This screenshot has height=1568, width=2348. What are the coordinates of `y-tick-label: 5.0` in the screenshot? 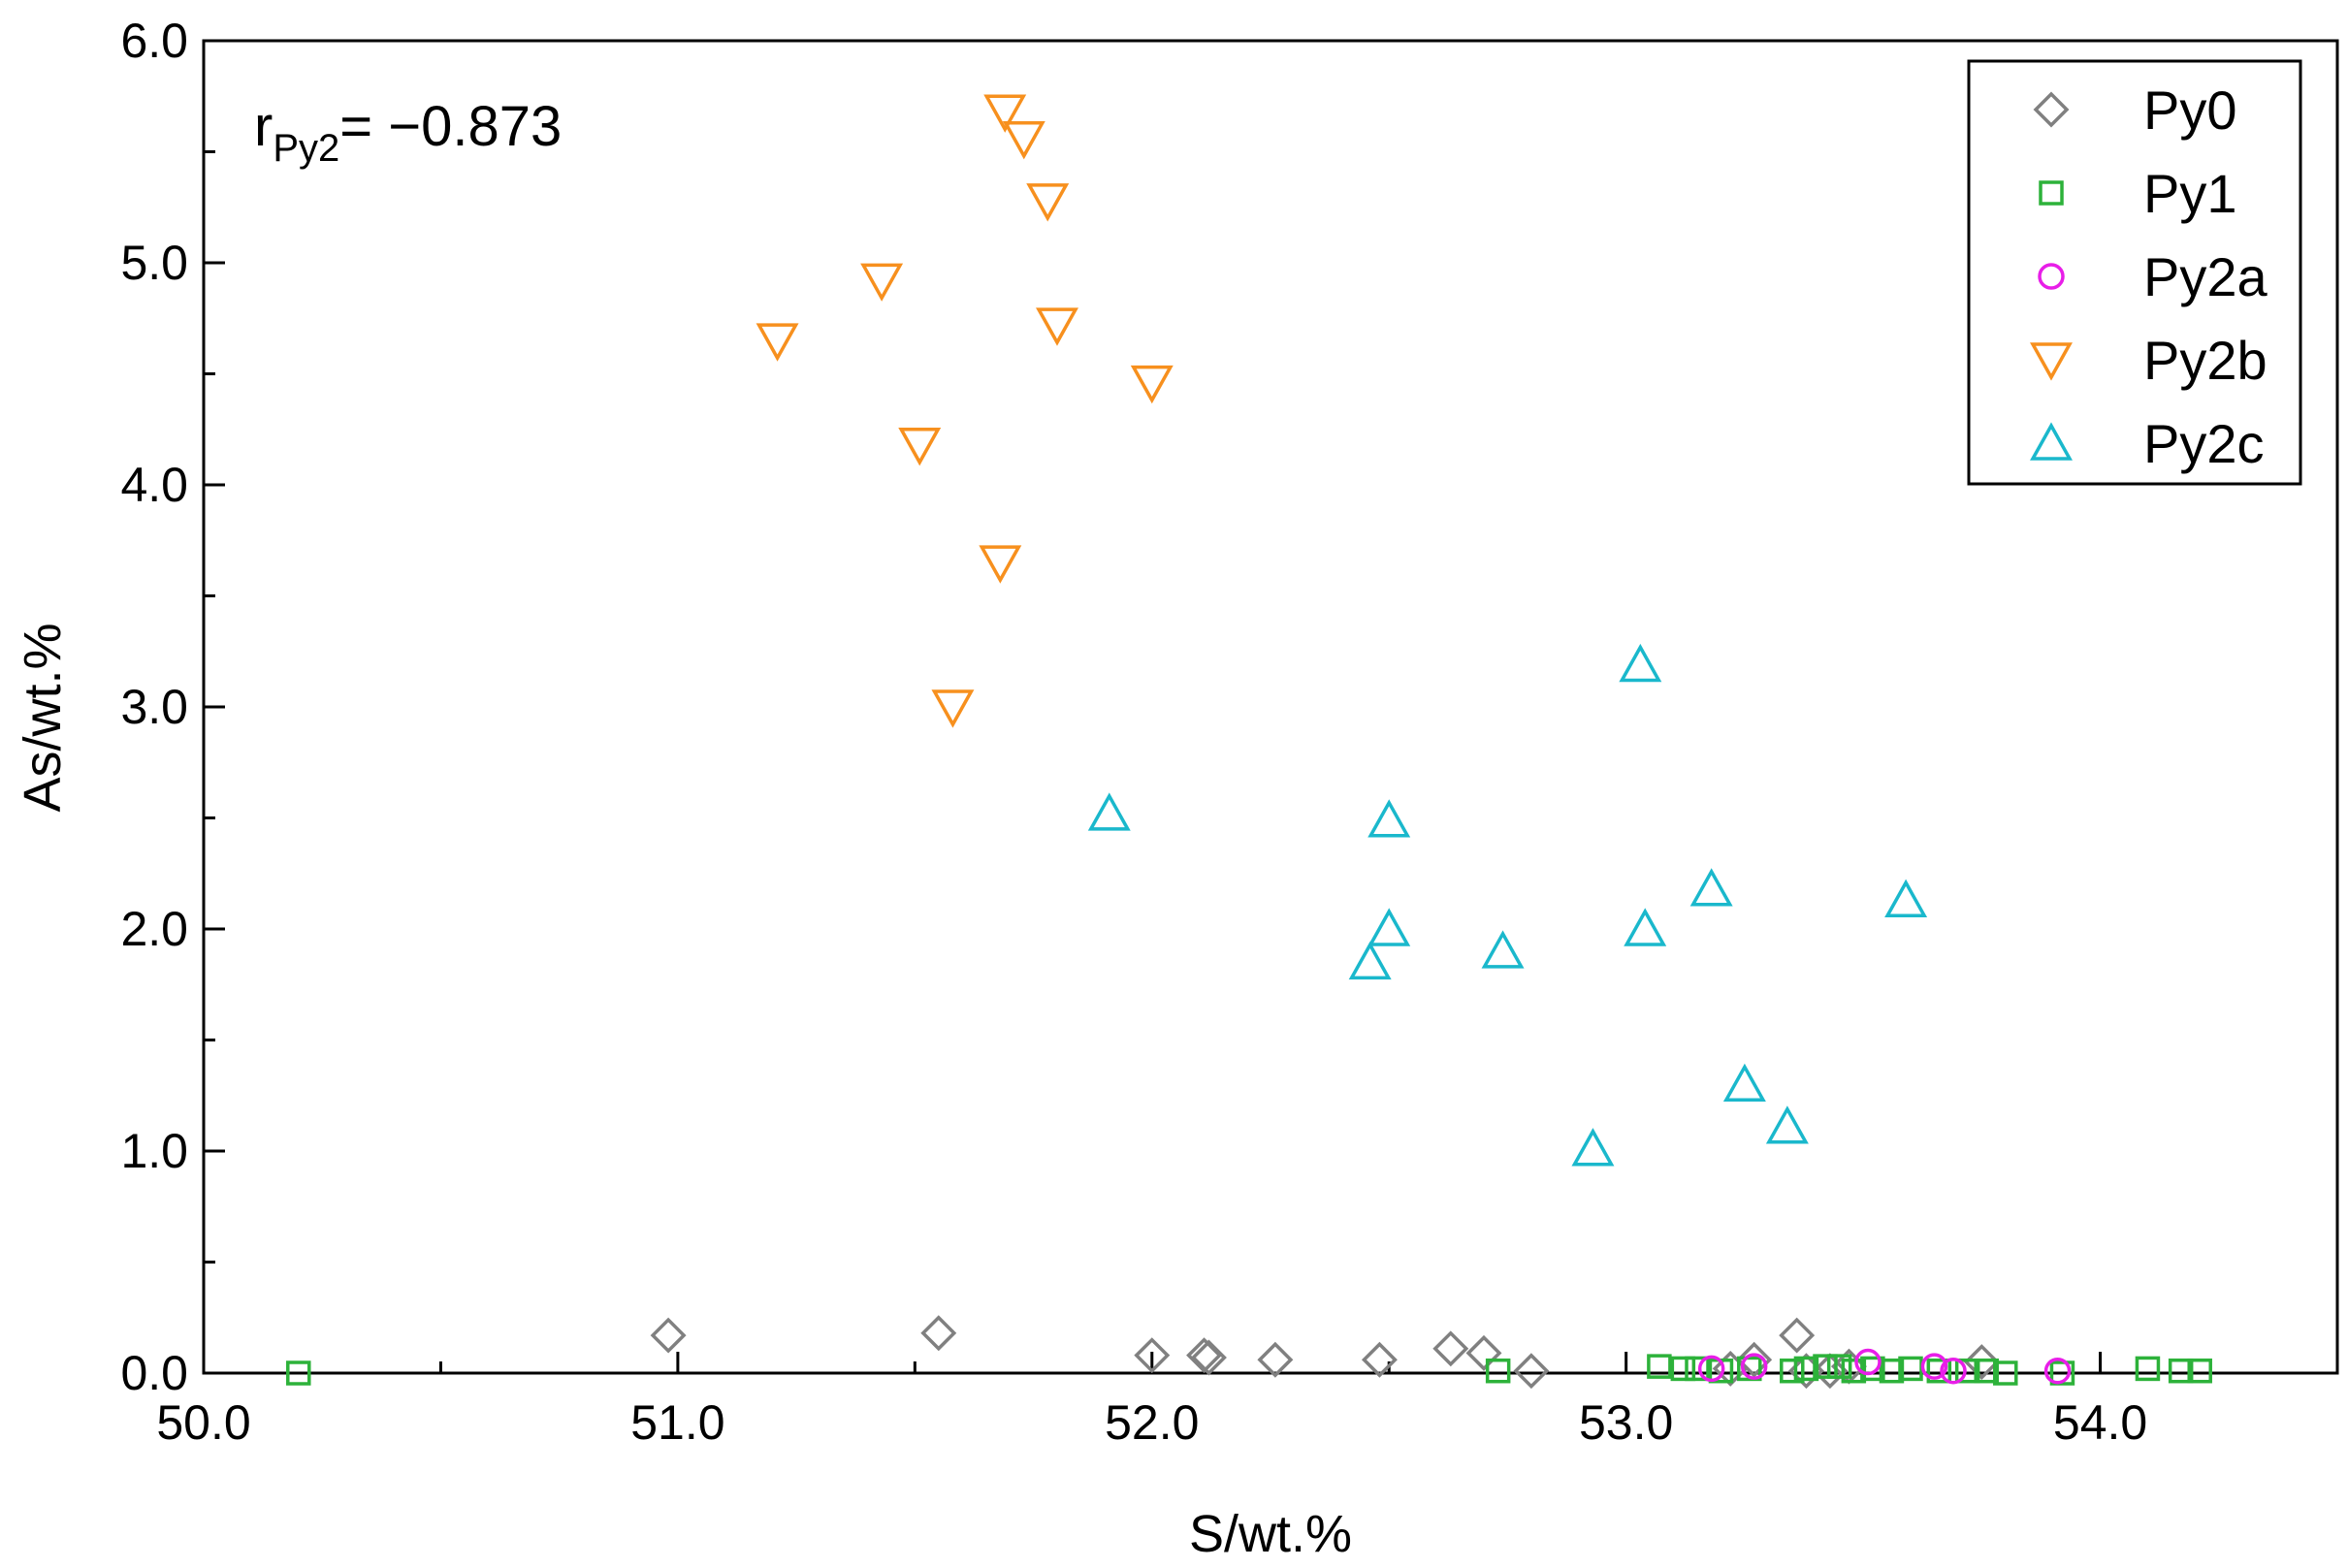 It's located at (154, 263).